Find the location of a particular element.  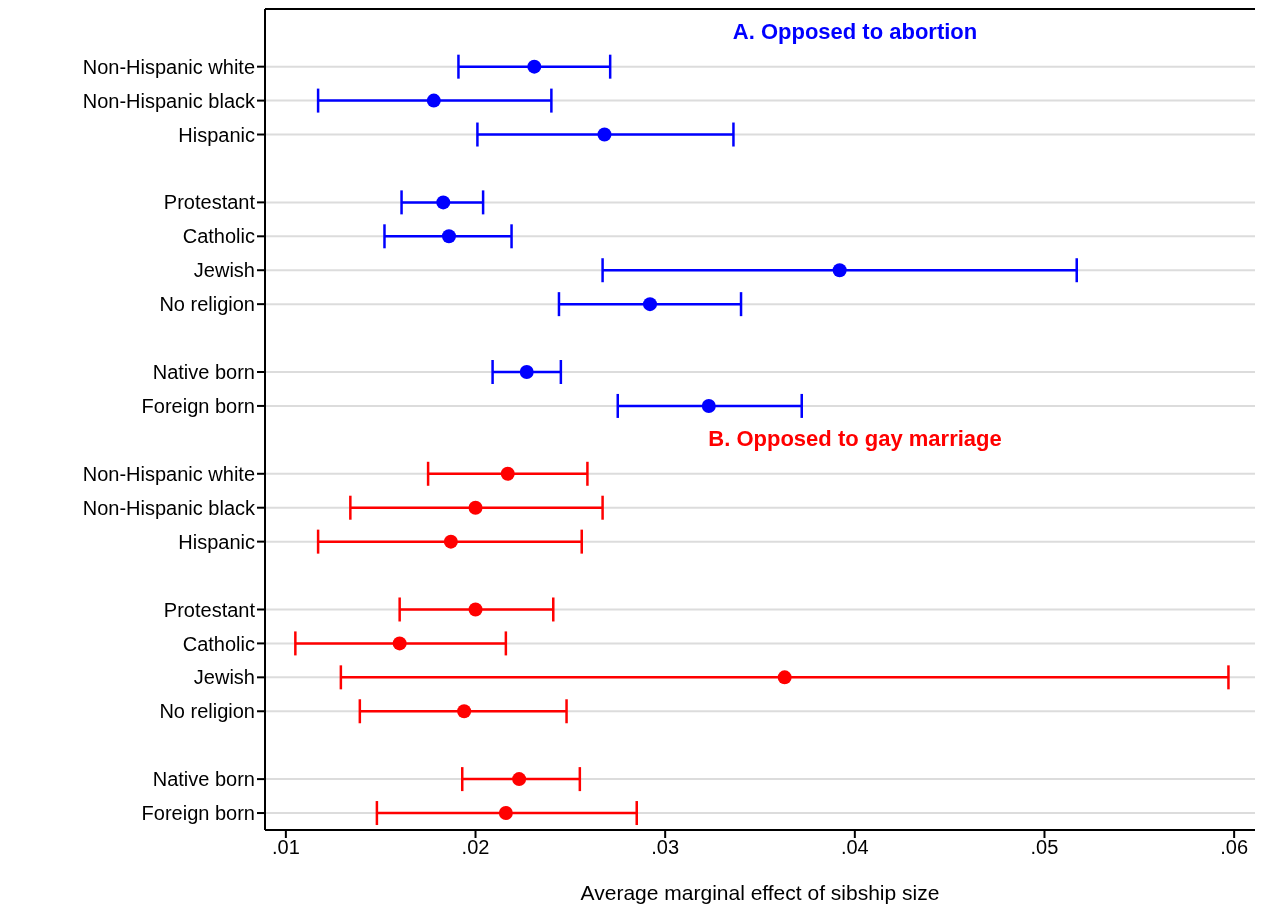

x-tick-label: .04 is located at coordinates (854, 847).